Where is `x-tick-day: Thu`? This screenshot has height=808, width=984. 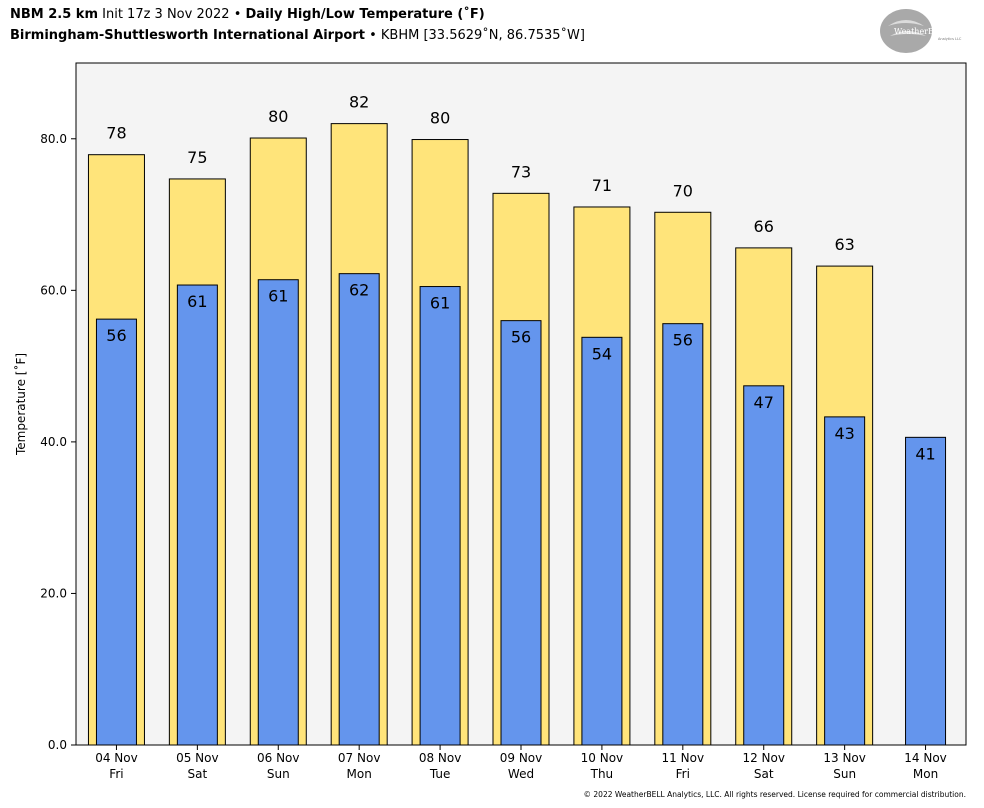 x-tick-day: Thu is located at coordinates (602, 774).